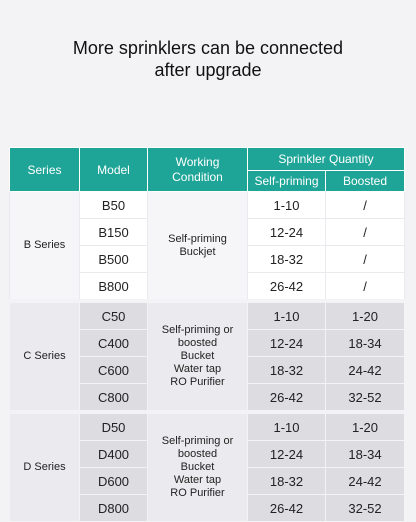 The height and width of the screenshot is (522, 416). I want to click on header-model: Model, so click(113, 169).